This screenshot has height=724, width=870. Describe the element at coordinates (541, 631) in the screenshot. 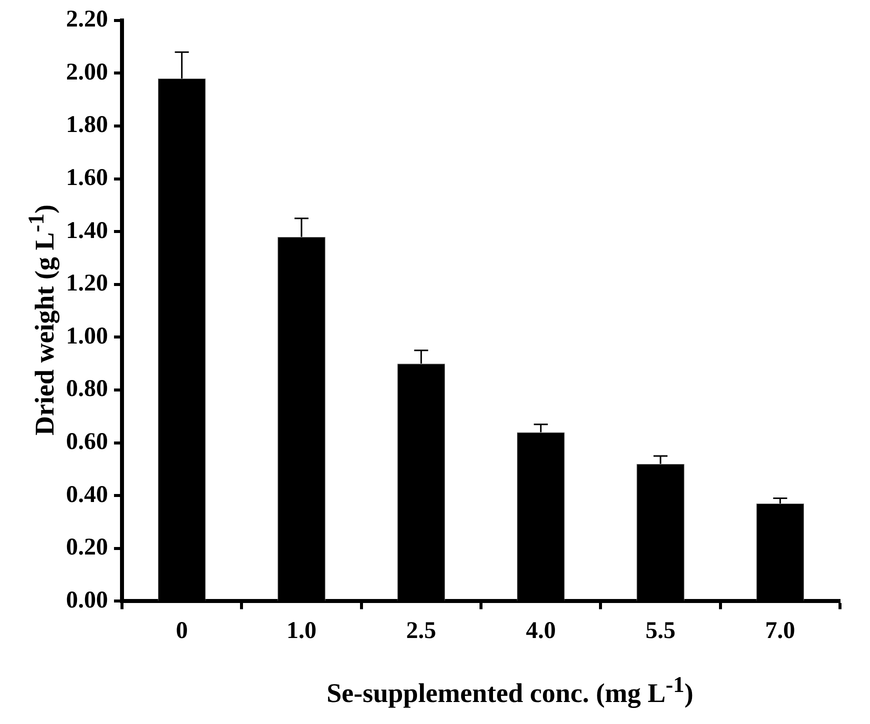

I see `x-tick-label: 4.0` at that location.